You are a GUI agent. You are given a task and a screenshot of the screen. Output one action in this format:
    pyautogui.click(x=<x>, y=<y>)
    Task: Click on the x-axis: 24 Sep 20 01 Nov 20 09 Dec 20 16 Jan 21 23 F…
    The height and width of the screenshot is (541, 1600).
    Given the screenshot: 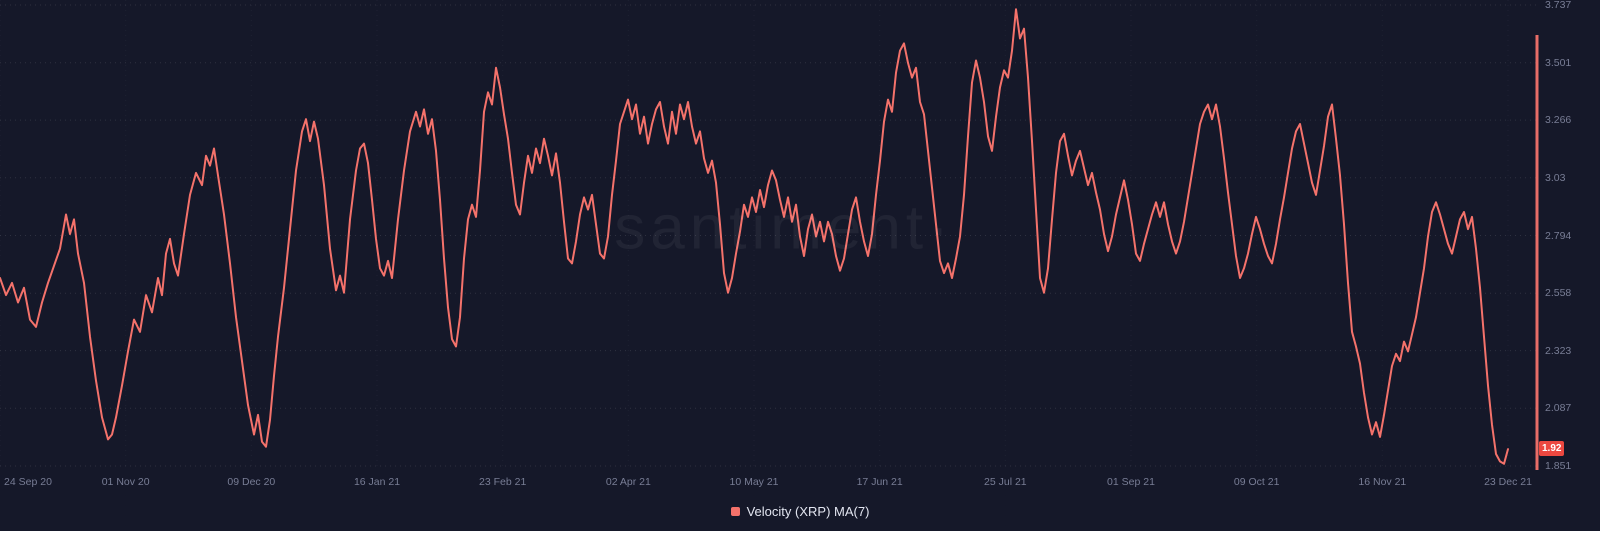 What is the action you would take?
    pyautogui.click(x=800, y=483)
    